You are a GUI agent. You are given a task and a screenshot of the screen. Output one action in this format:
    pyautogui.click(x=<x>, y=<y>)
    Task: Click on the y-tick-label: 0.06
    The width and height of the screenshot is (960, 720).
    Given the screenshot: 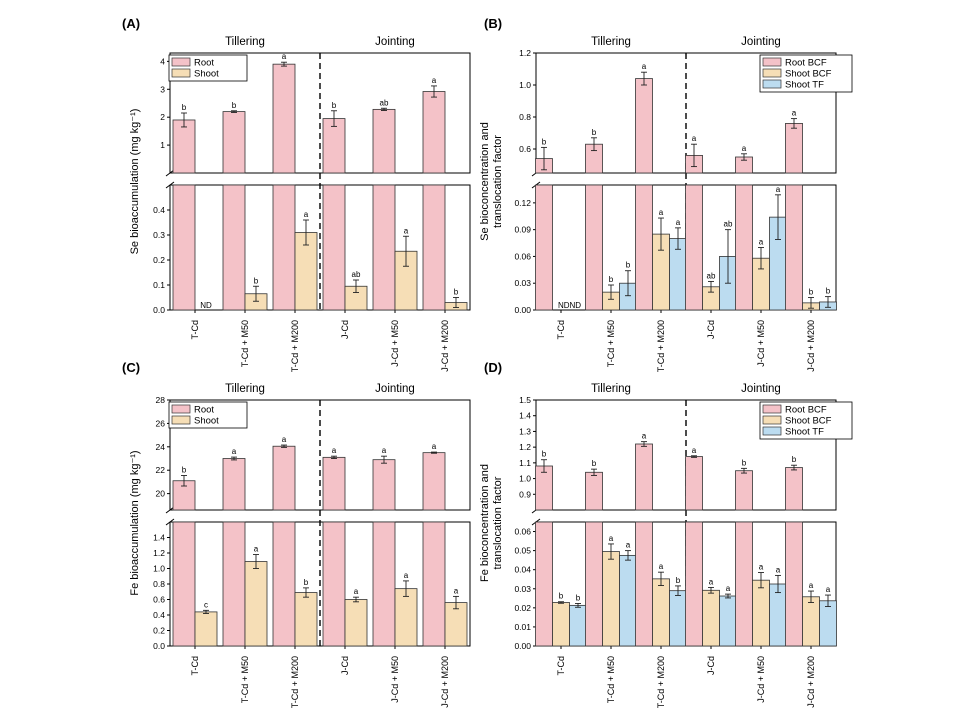 What is the action you would take?
    pyautogui.click(x=522, y=532)
    